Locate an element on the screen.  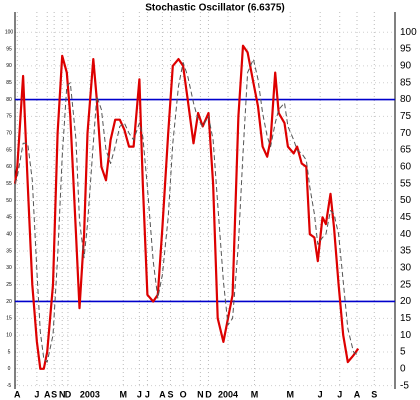
y-tick-label-left: 75 is located at coordinates (9, 117).